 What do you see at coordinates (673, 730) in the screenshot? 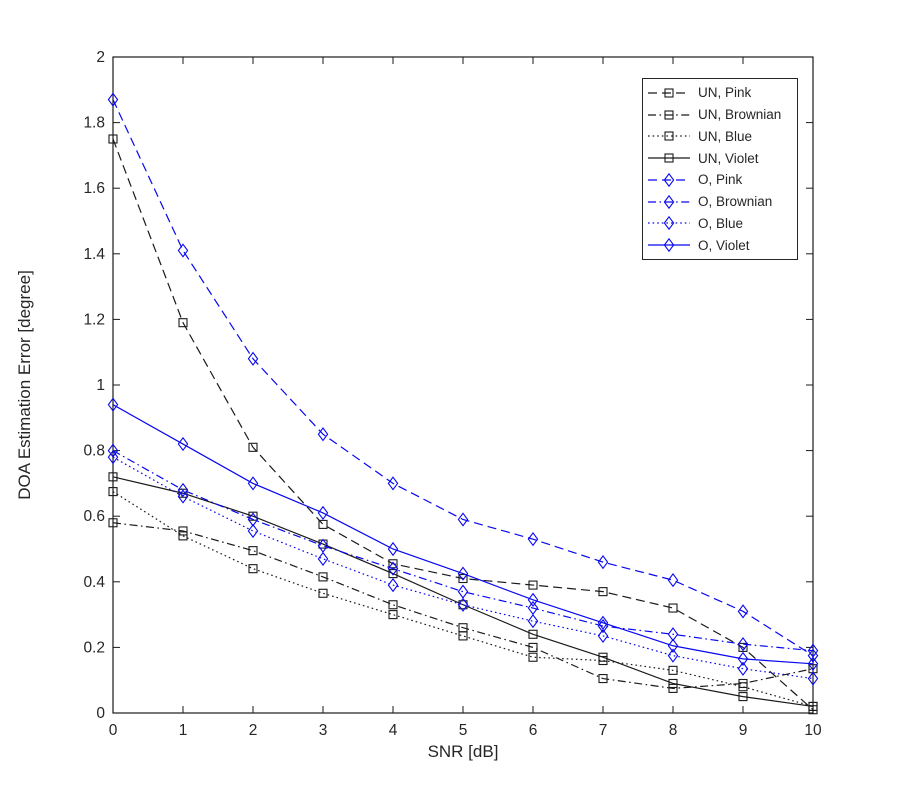
I see `x-tick-label: 8` at bounding box center [673, 730].